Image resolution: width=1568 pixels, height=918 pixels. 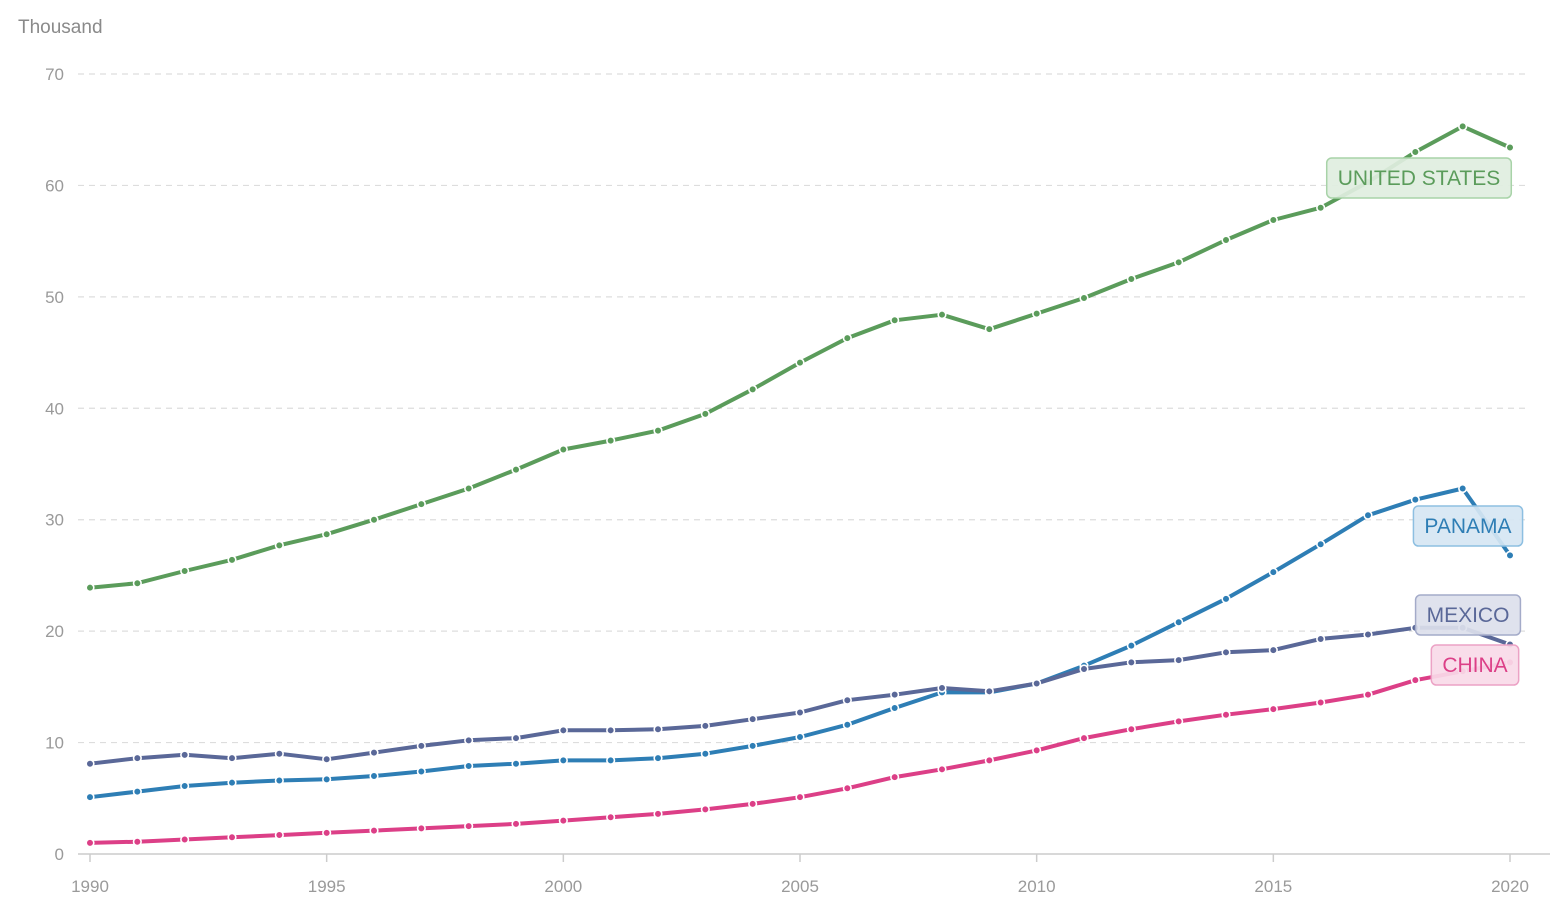 What do you see at coordinates (942, 769) in the screenshot?
I see `data-point-china-2008` at bounding box center [942, 769].